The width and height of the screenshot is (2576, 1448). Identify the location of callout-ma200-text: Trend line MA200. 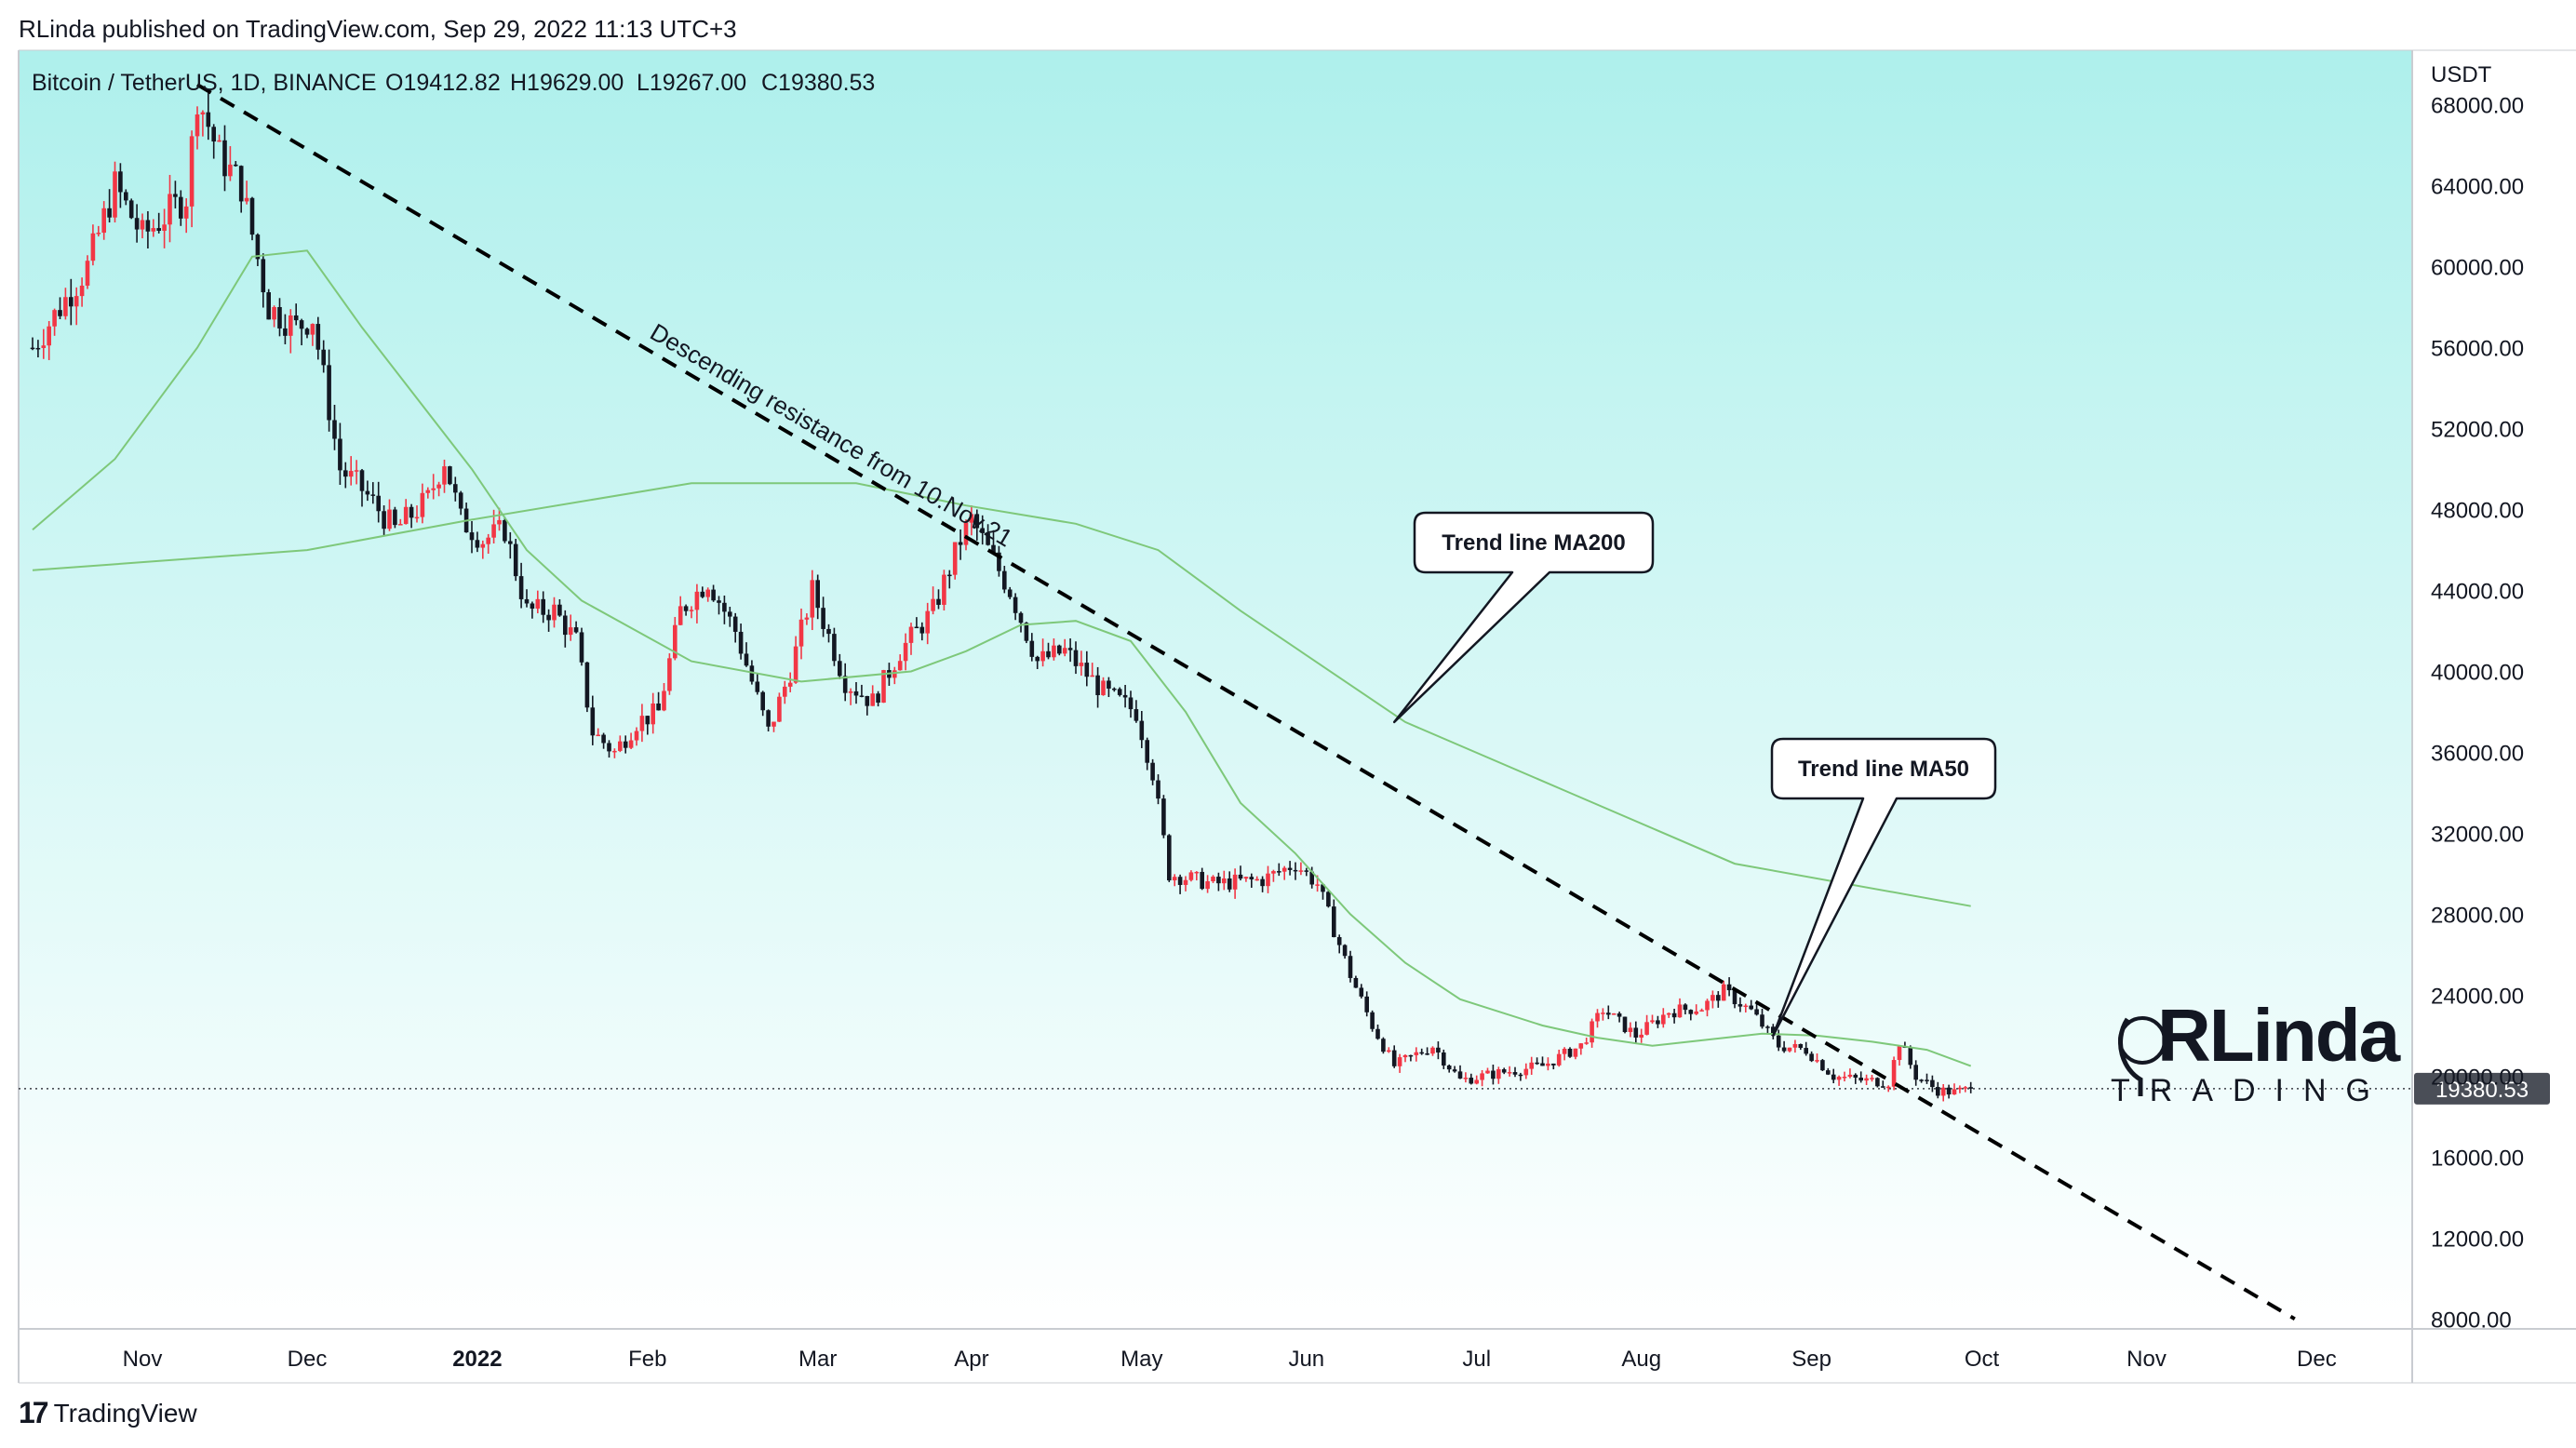
(1533, 543).